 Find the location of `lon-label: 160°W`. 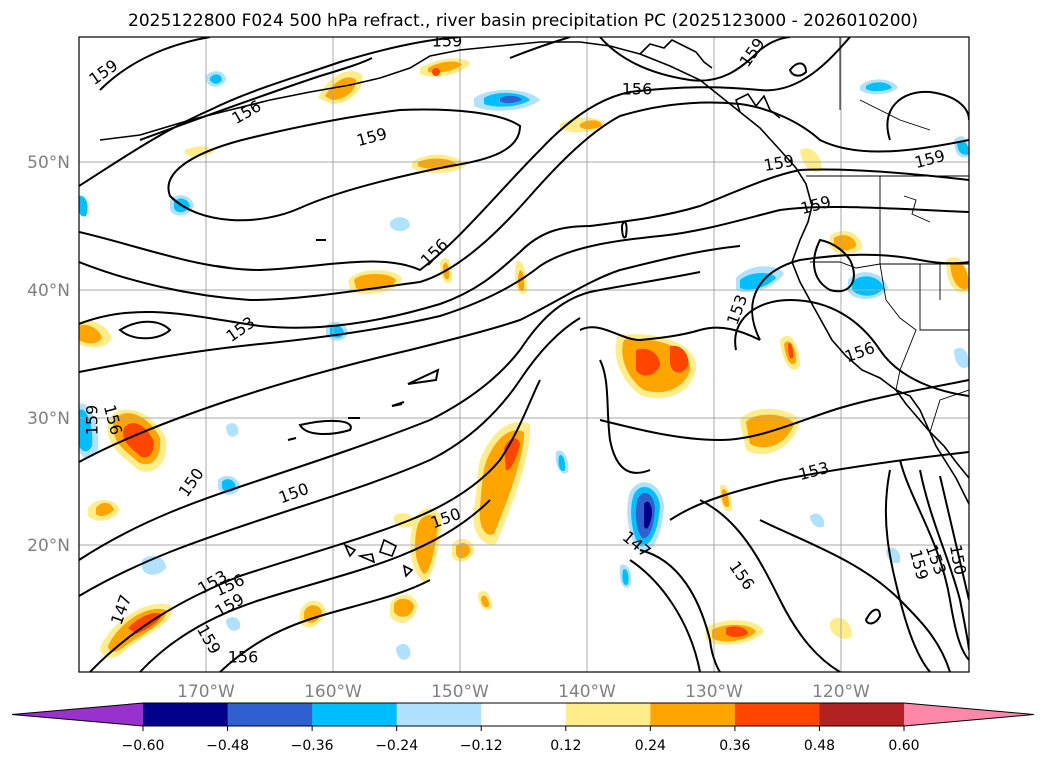

lon-label: 160°W is located at coordinates (333, 692).